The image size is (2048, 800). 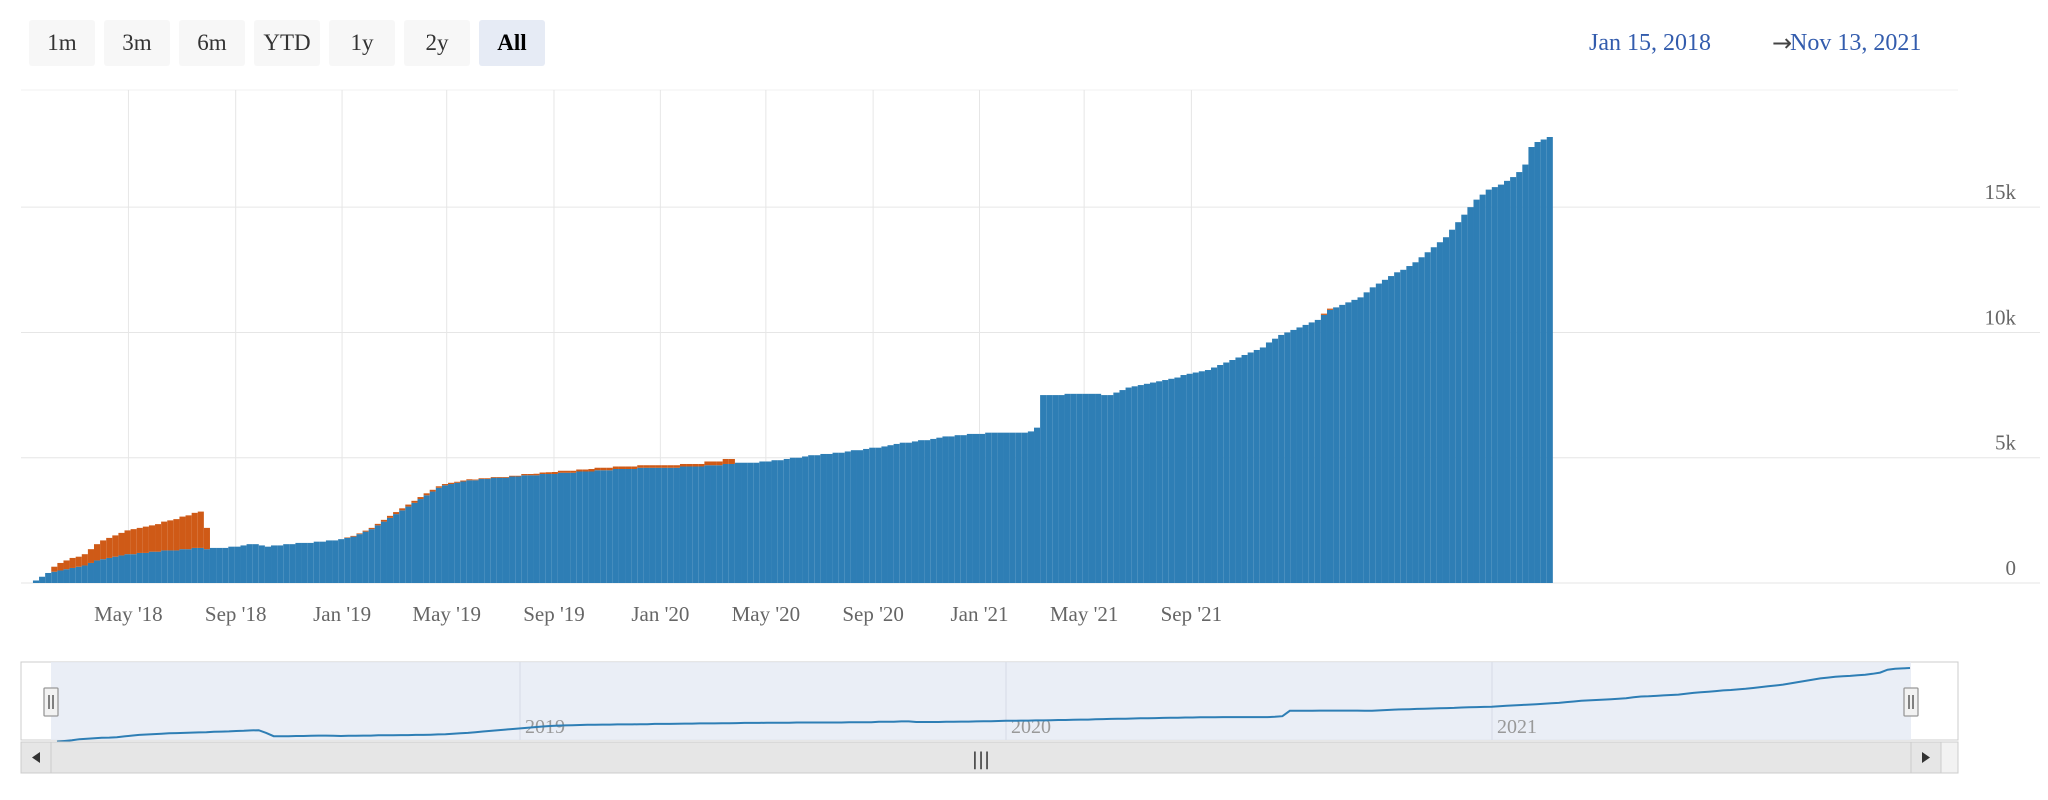 What do you see at coordinates (981, 757) in the screenshot?
I see `scrollbar-thumb` at bounding box center [981, 757].